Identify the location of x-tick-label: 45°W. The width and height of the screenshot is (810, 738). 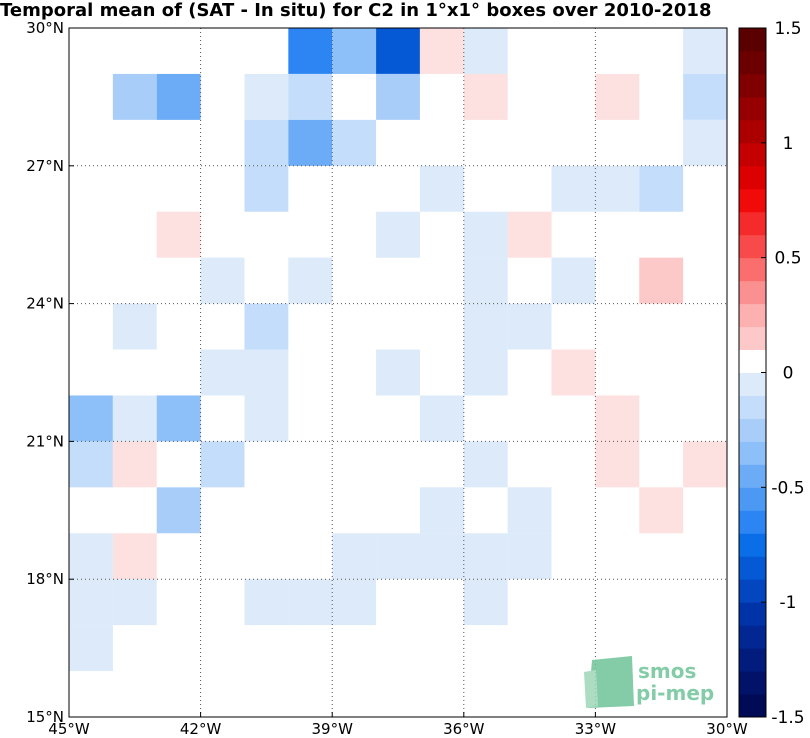
(69, 729).